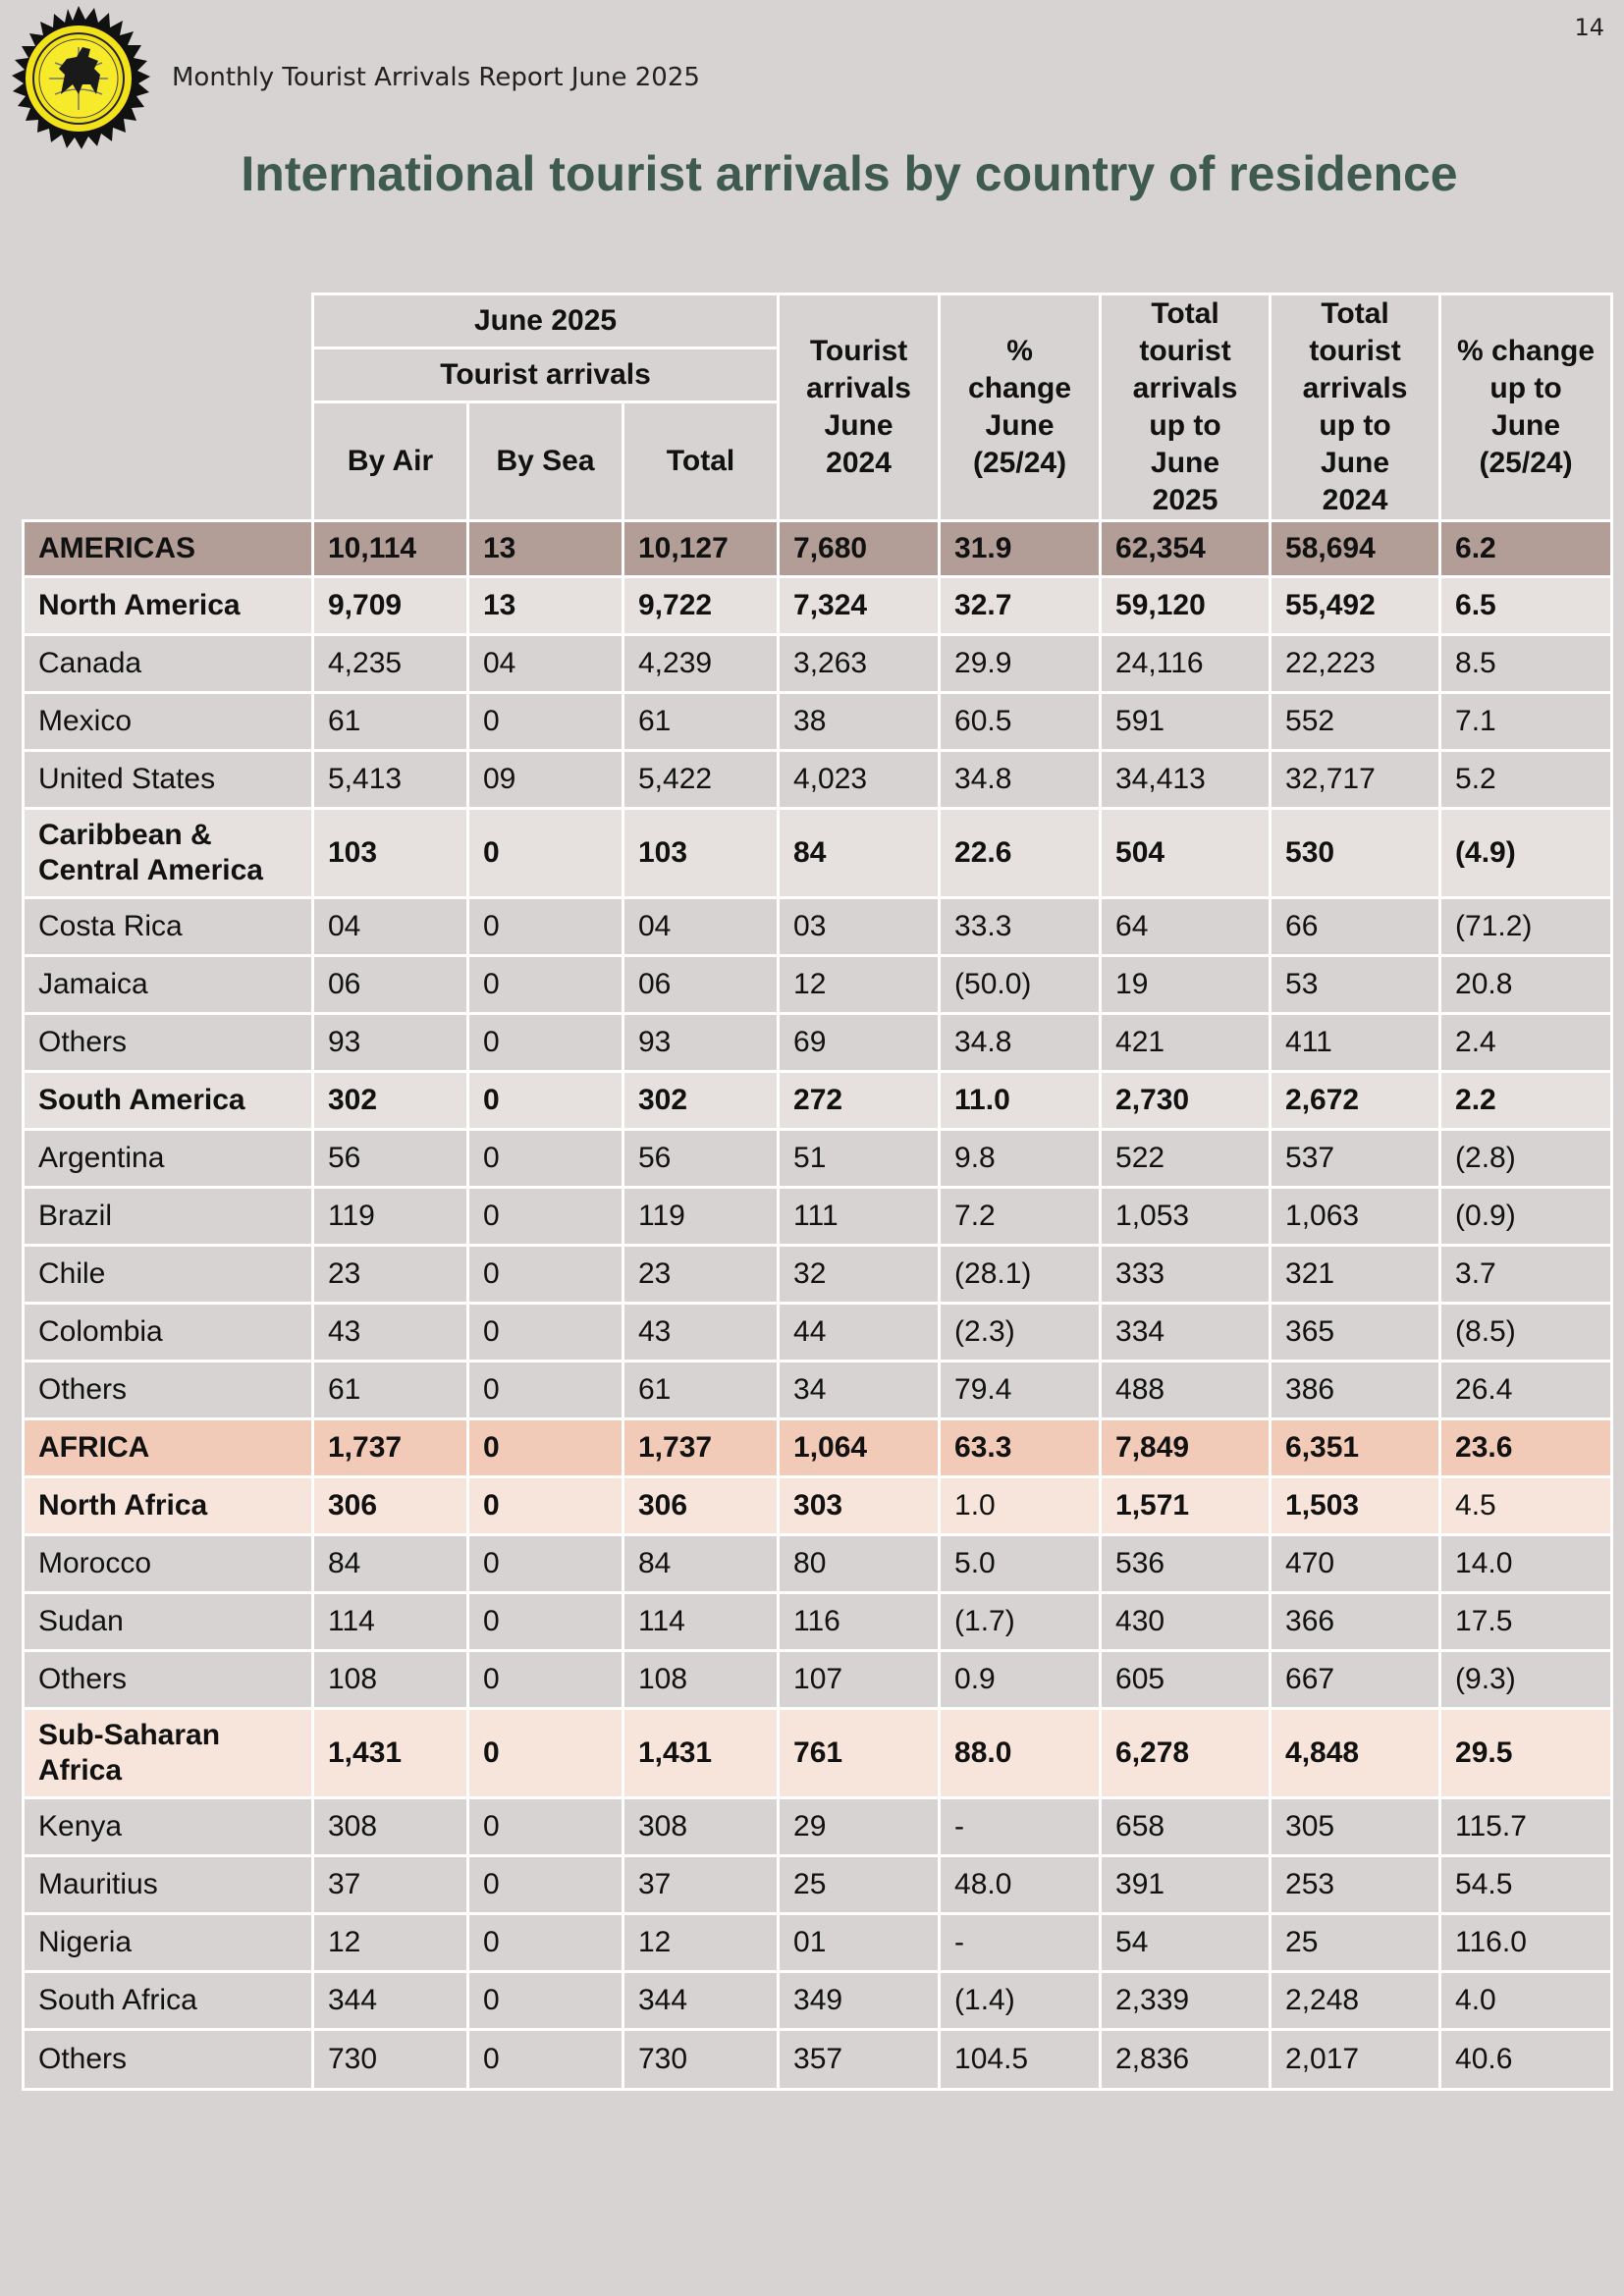  What do you see at coordinates (1355, 1505) in the screenshot?
I see `cell-ytd-2024: 1,503` at bounding box center [1355, 1505].